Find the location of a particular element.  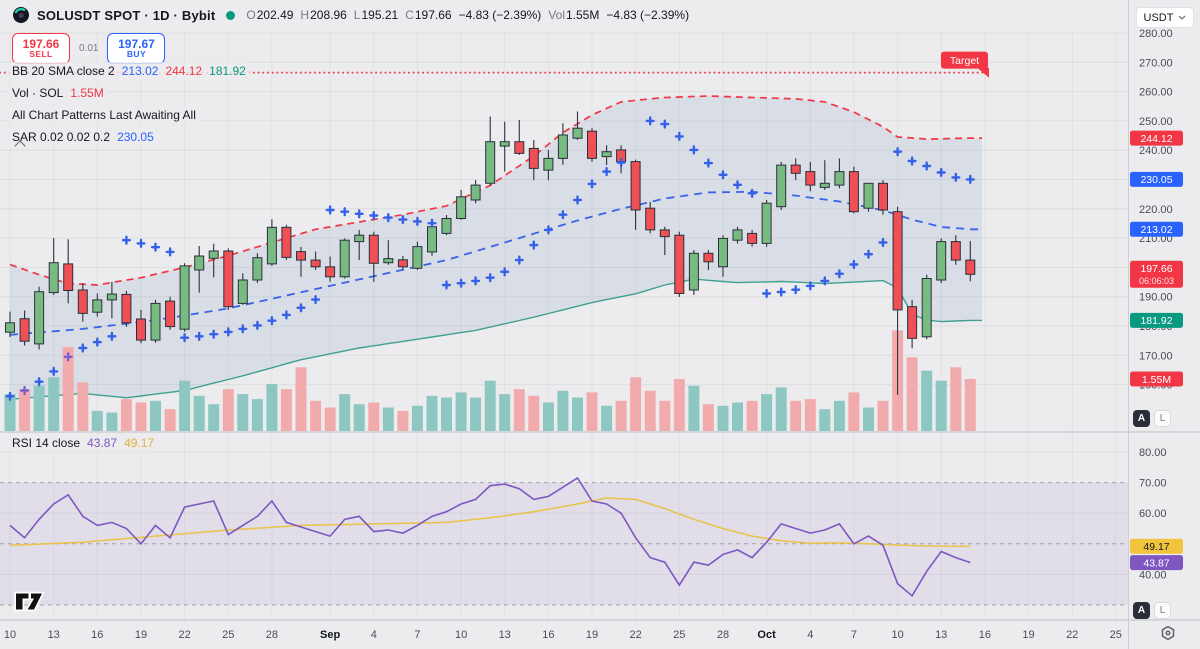

legend-volume: Vol · SOL 1.55M is located at coordinates (58, 93).